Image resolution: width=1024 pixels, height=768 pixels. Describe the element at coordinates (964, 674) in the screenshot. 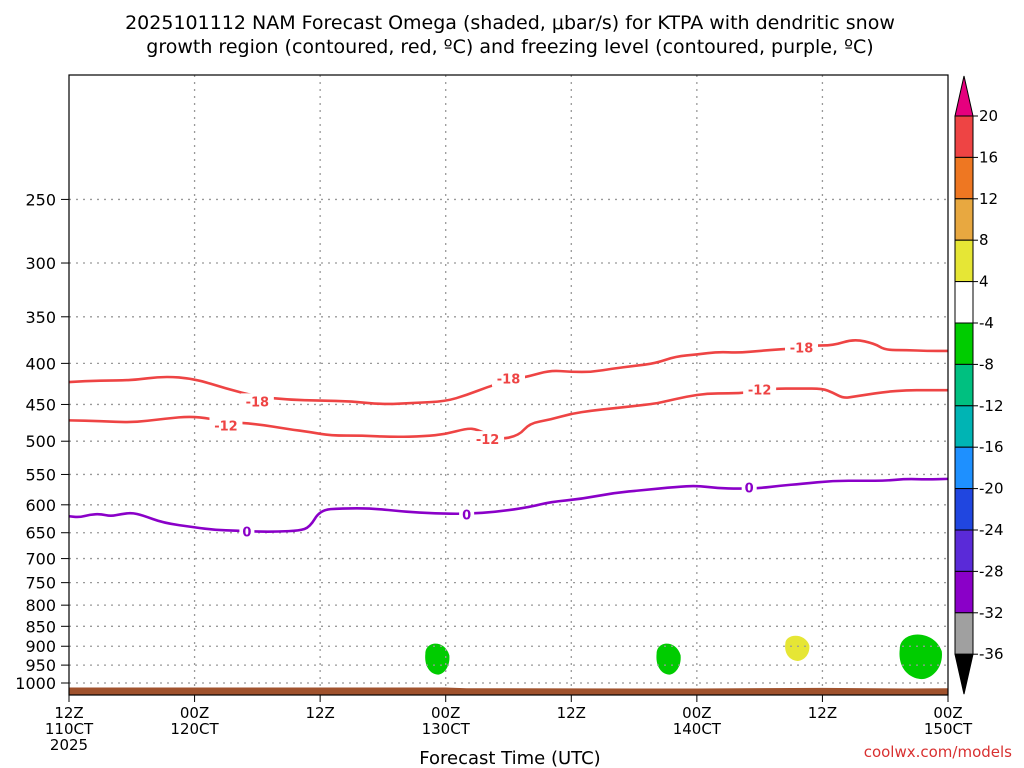

I see `colorbar-triangle-bottom` at that location.